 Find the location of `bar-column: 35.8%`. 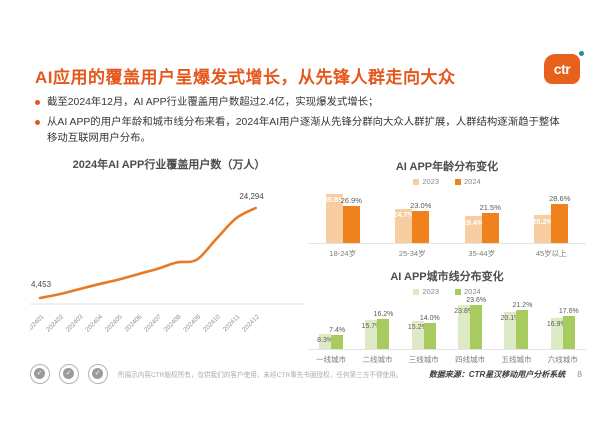

bar-column: 35.8% is located at coordinates (334, 217).